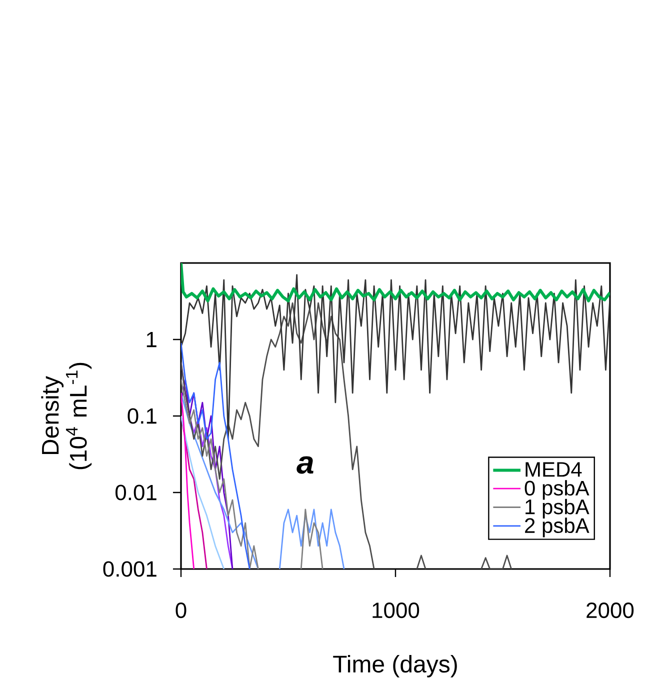 The height and width of the screenshot is (699, 647). What do you see at coordinates (136, 492) in the screenshot?
I see `y-tick-label: 0.01` at bounding box center [136, 492].